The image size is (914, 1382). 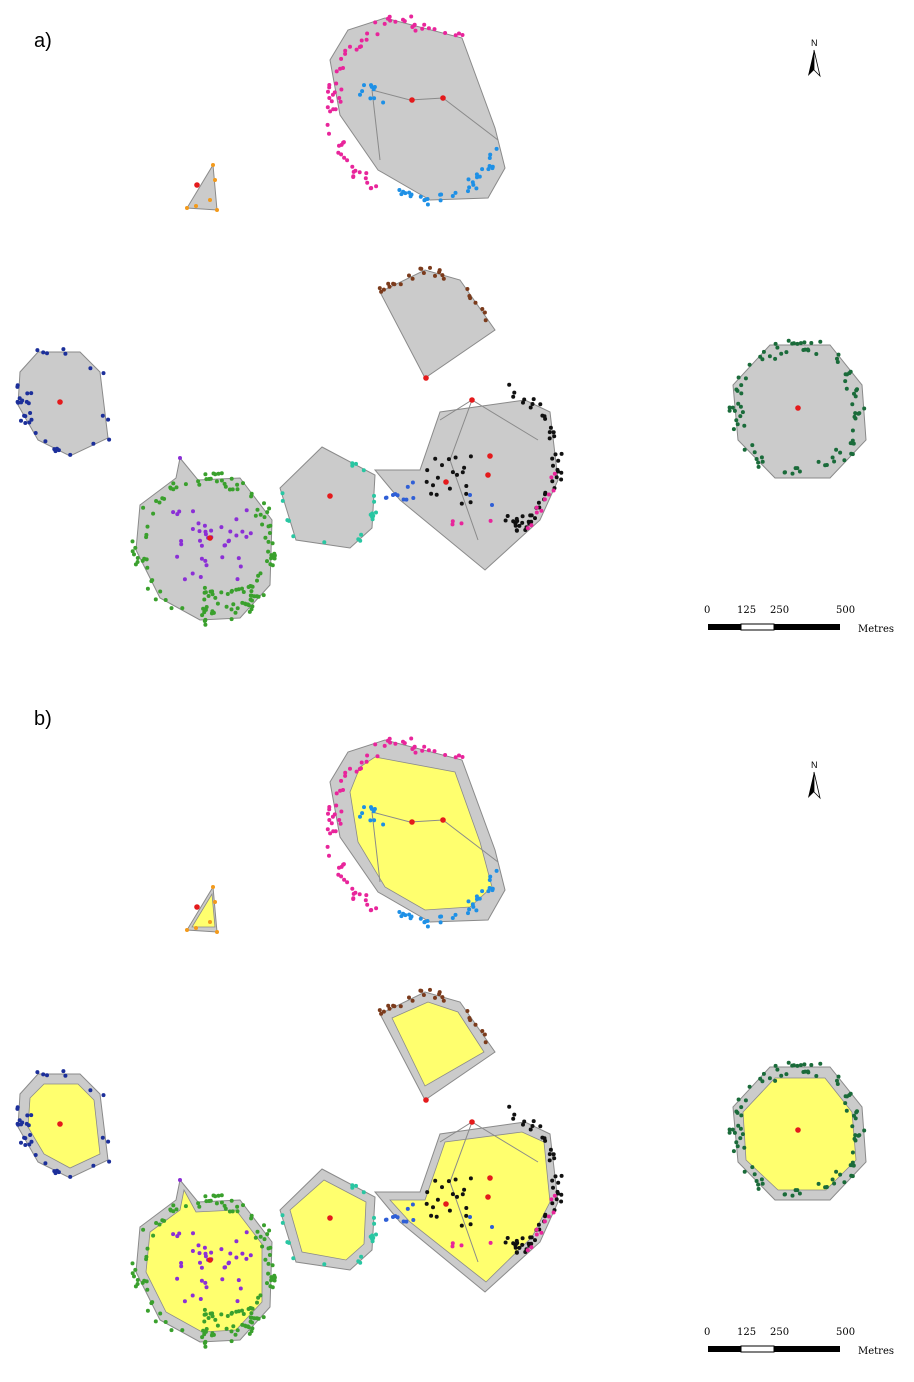 What do you see at coordinates (814, 58) in the screenshot?
I see `north-arrow-icon: N` at bounding box center [814, 58].